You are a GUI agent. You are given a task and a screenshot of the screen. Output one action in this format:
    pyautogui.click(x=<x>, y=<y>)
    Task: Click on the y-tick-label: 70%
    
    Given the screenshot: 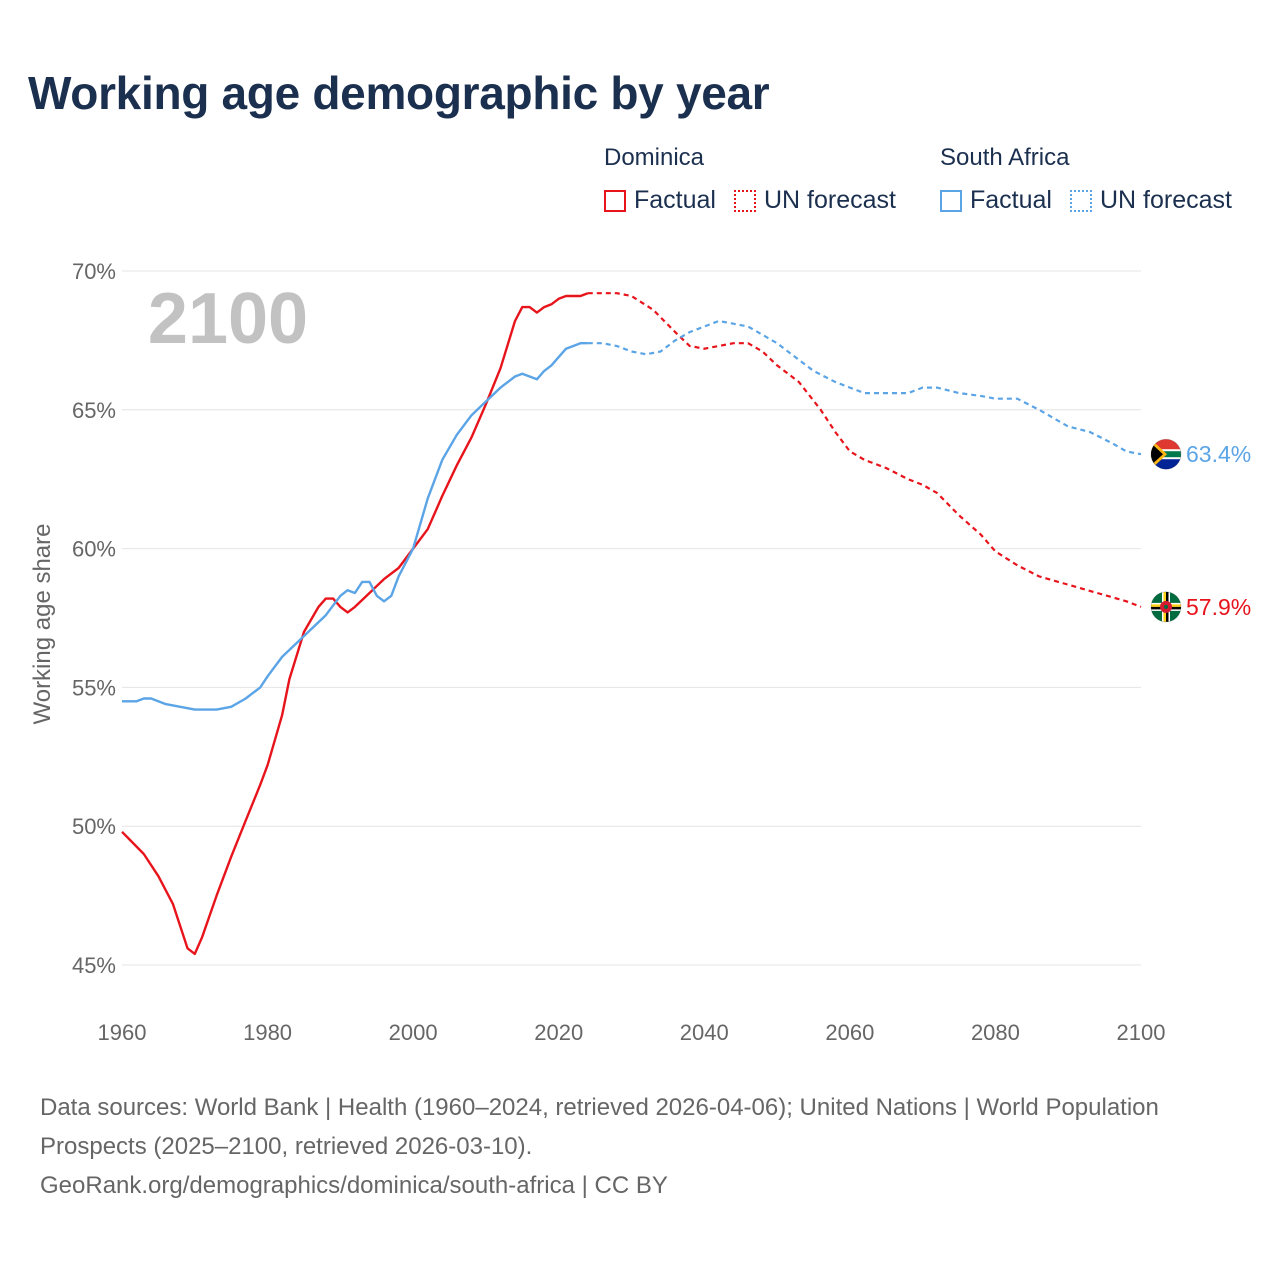 What is the action you would take?
    pyautogui.click(x=94, y=271)
    